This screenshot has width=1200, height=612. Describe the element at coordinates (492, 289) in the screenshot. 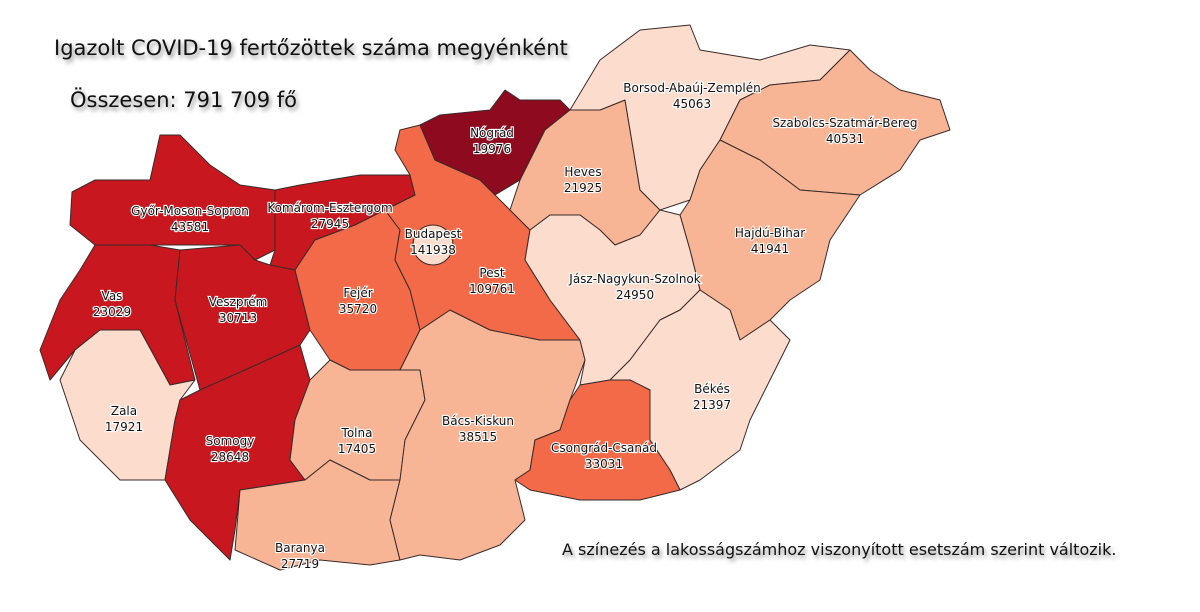

I see `county-cases-label: 109761` at that location.